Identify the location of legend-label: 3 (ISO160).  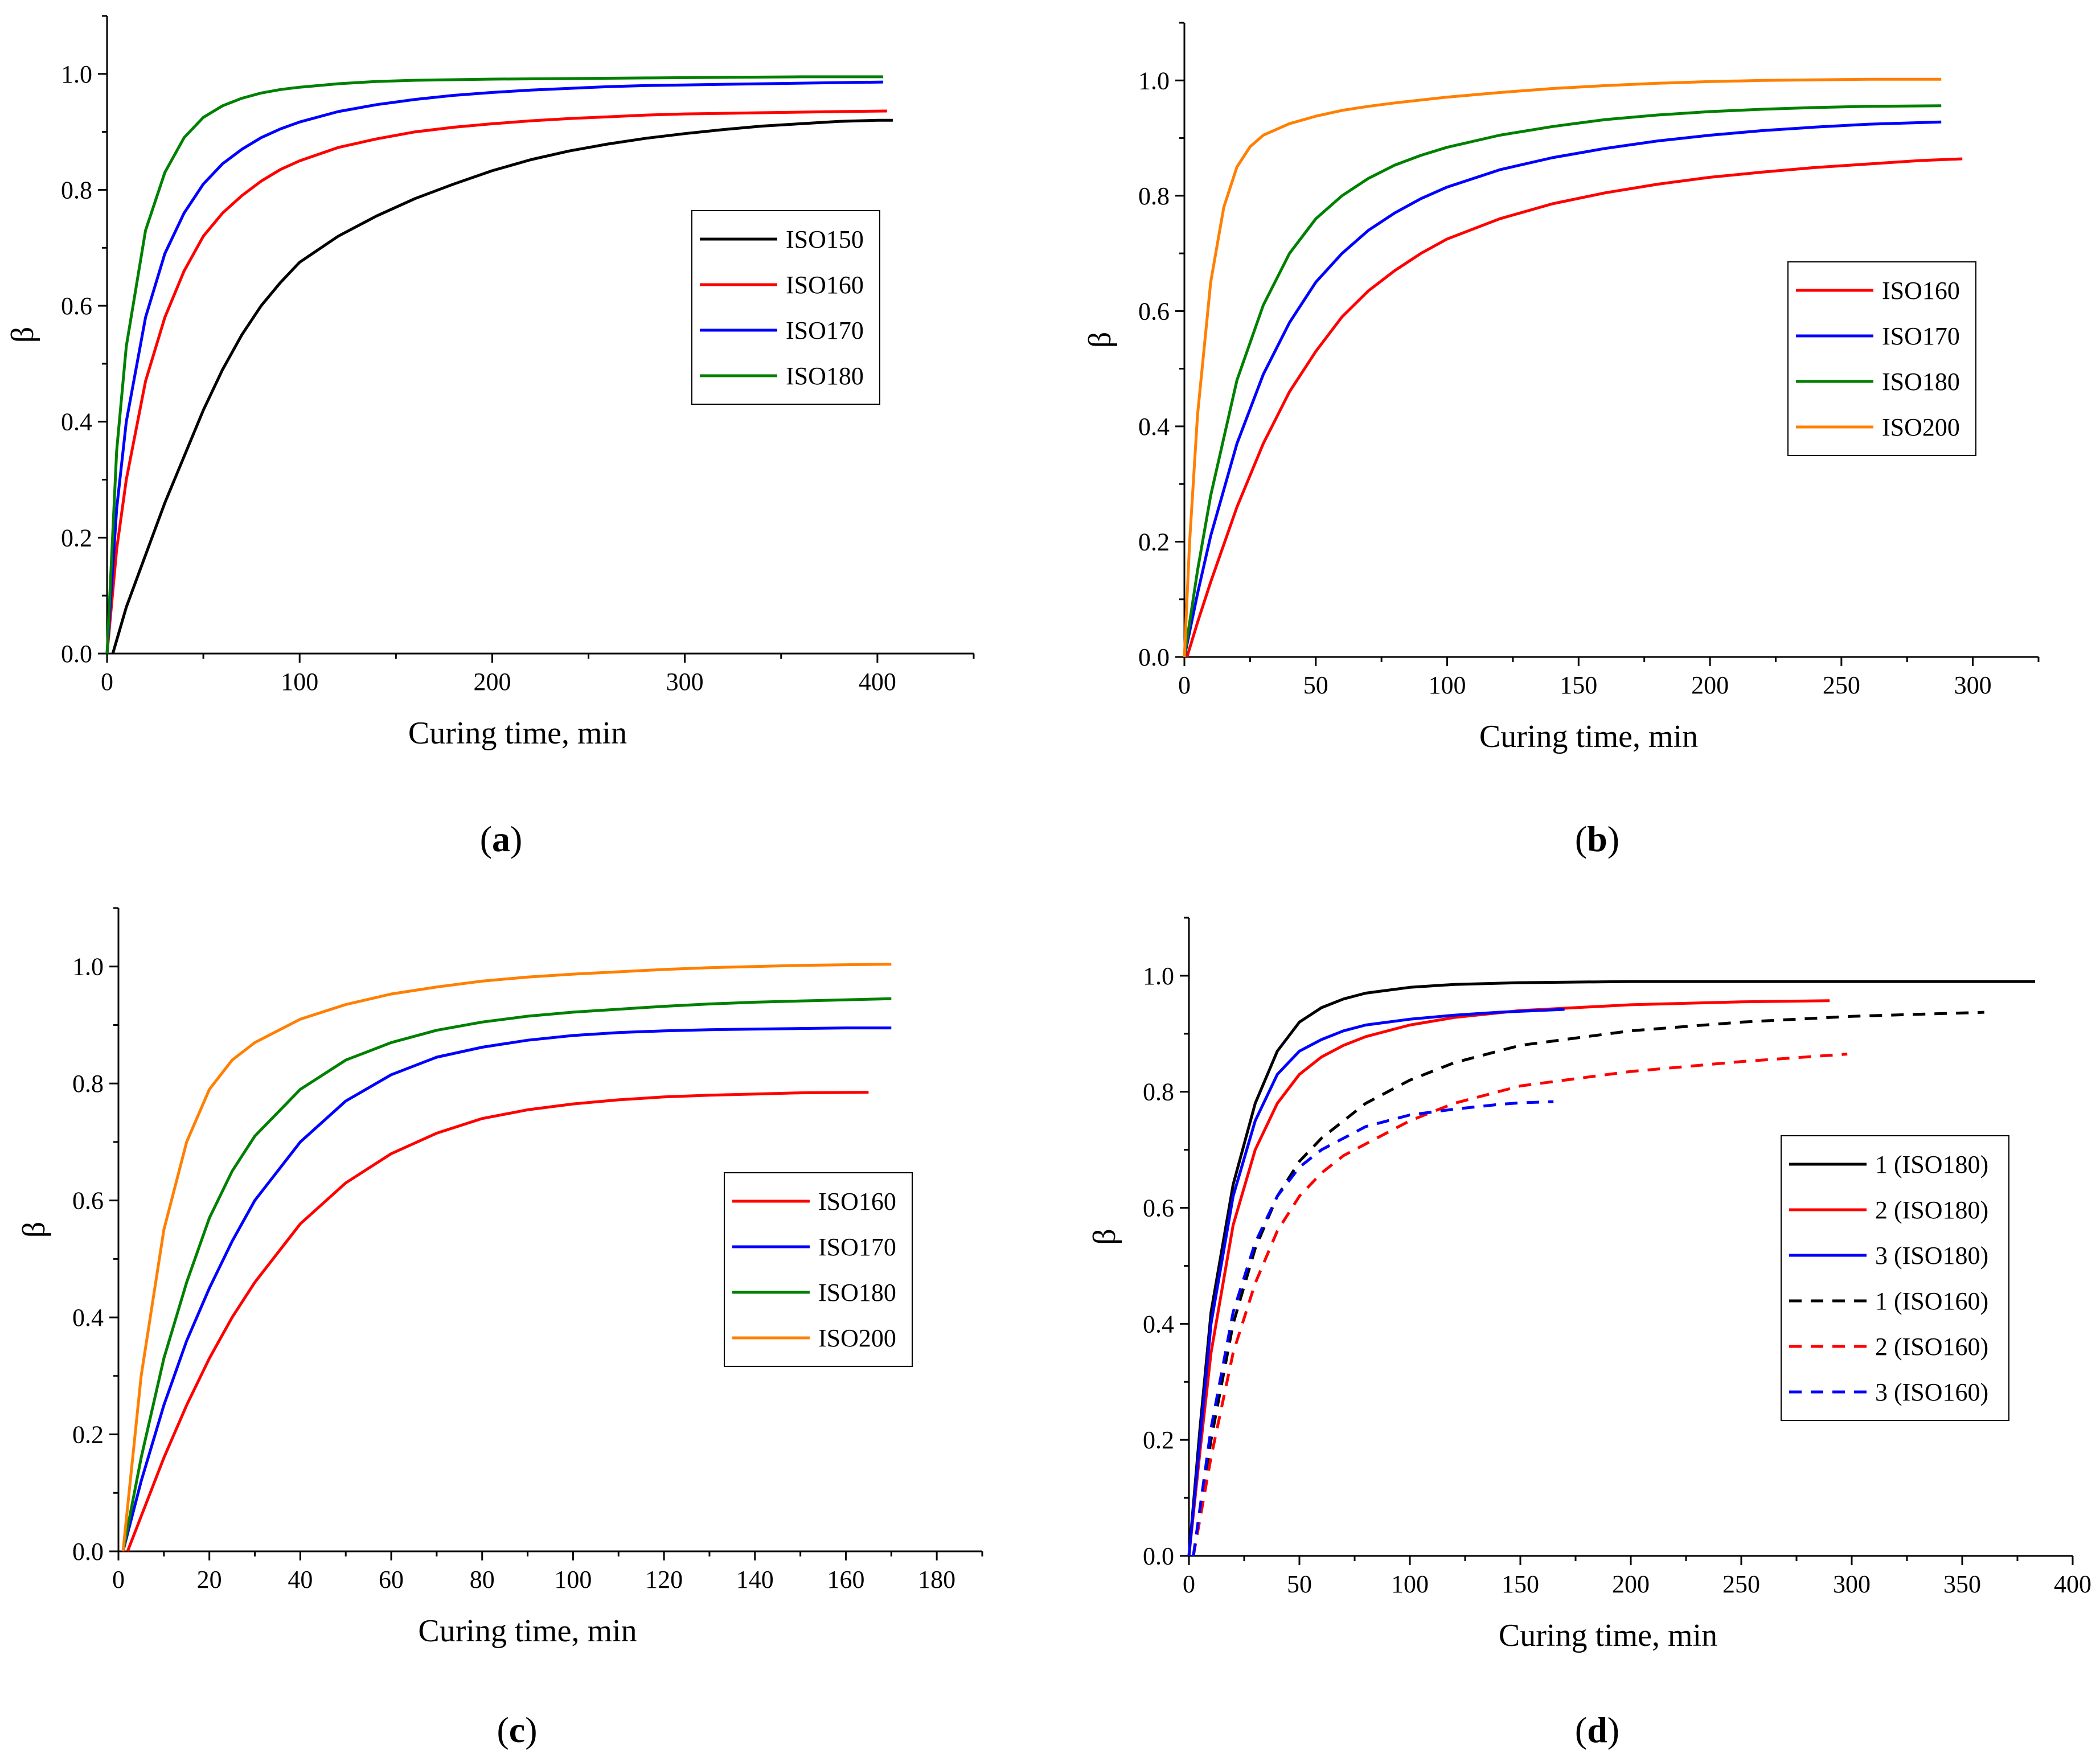
(1931, 1392).